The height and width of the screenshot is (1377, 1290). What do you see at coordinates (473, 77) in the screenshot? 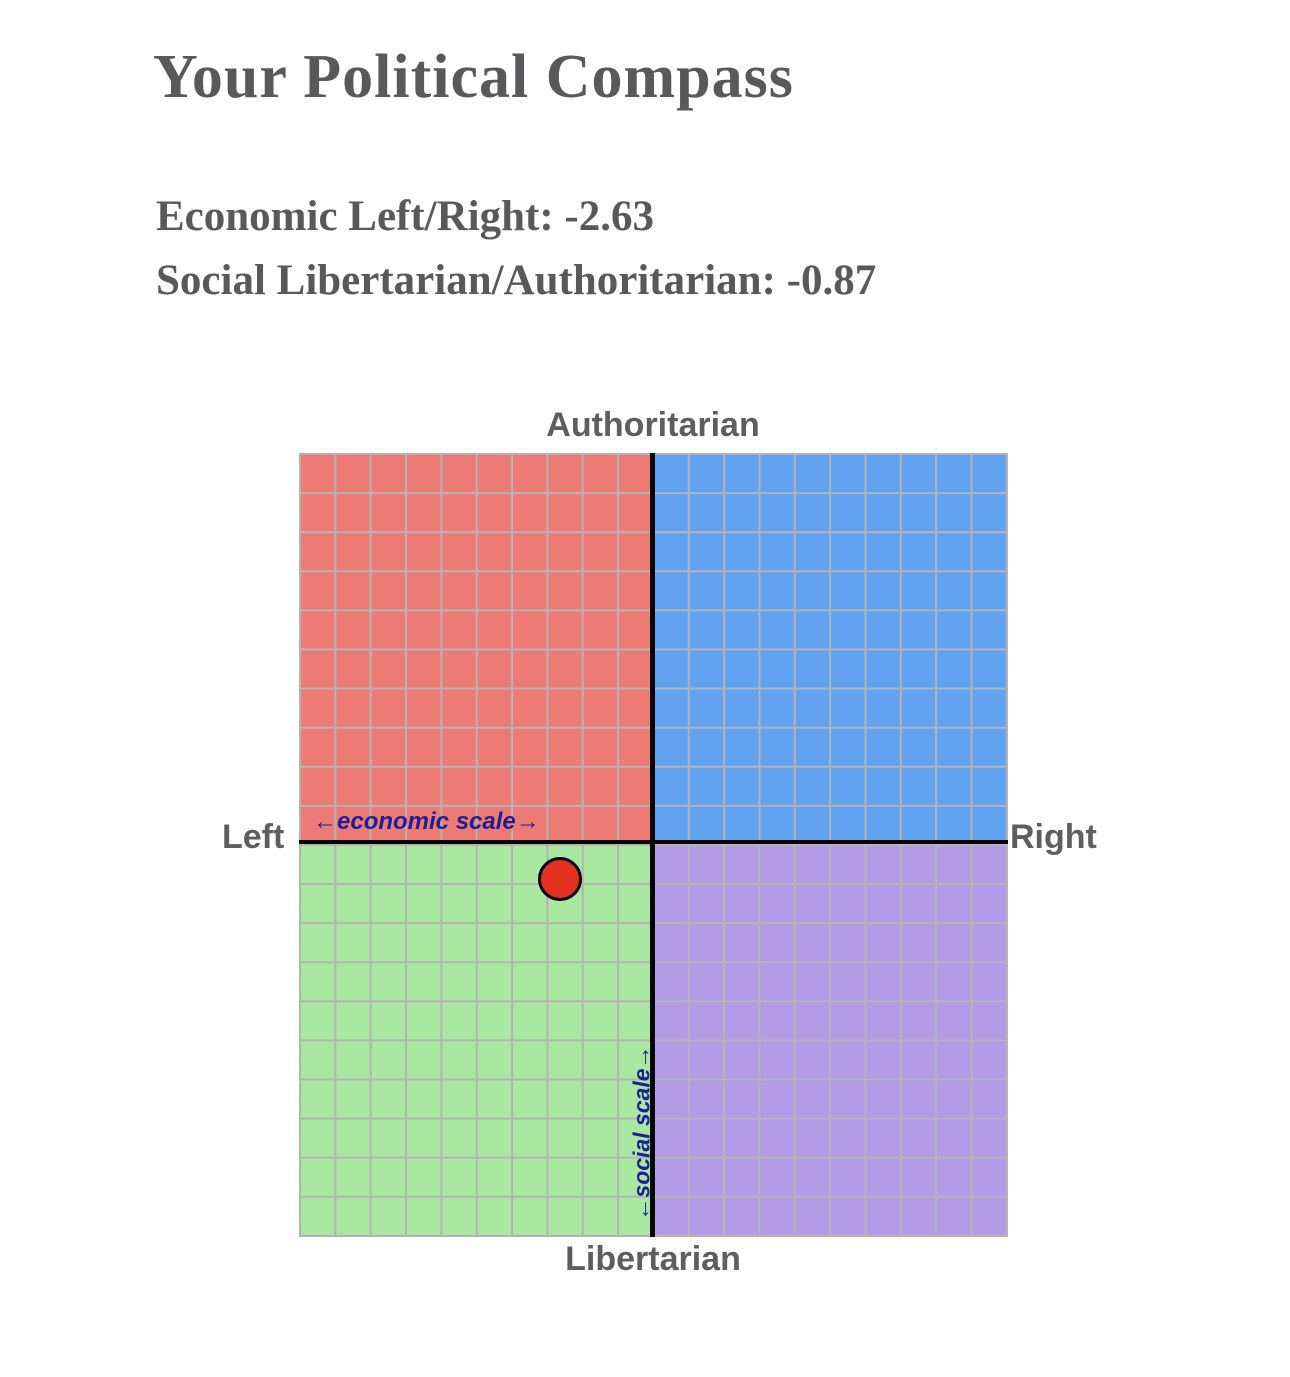
I see `page-title: Your Political Compass` at bounding box center [473, 77].